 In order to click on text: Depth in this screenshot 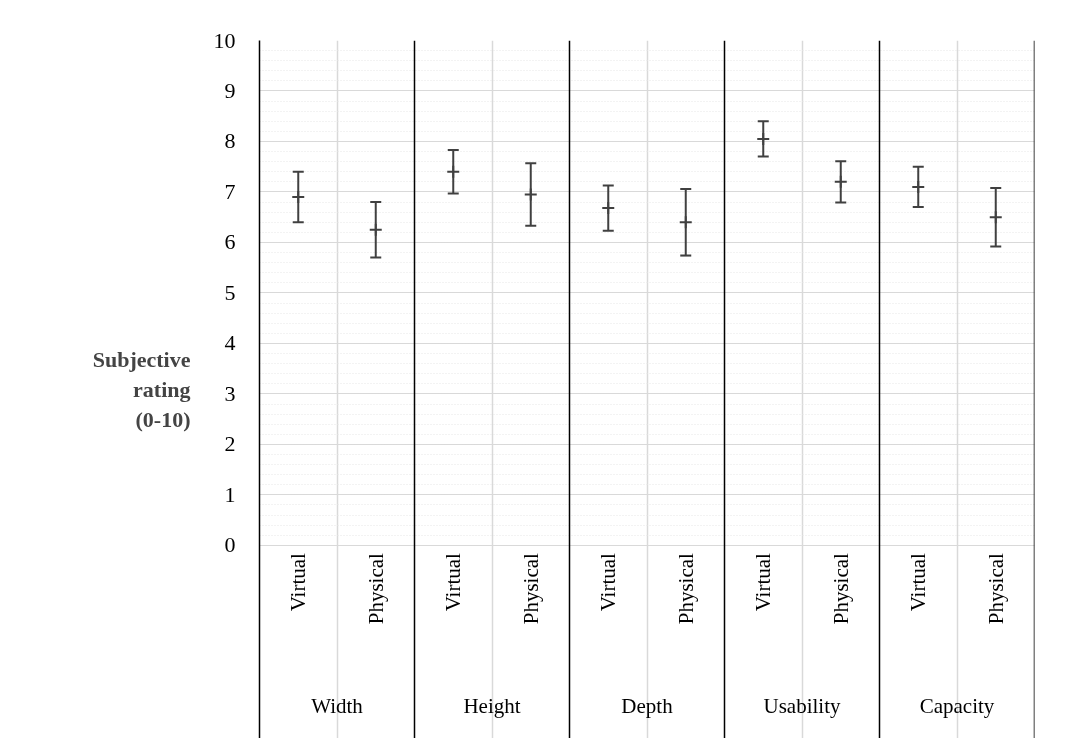, I will do `click(647, 705)`.